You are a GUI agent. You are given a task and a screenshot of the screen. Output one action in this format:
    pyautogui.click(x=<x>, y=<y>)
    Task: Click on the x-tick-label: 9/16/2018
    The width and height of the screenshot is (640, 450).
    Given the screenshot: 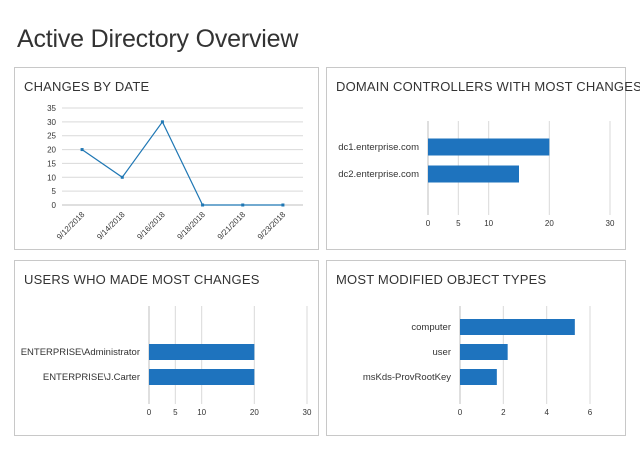 What is the action you would take?
    pyautogui.click(x=151, y=226)
    